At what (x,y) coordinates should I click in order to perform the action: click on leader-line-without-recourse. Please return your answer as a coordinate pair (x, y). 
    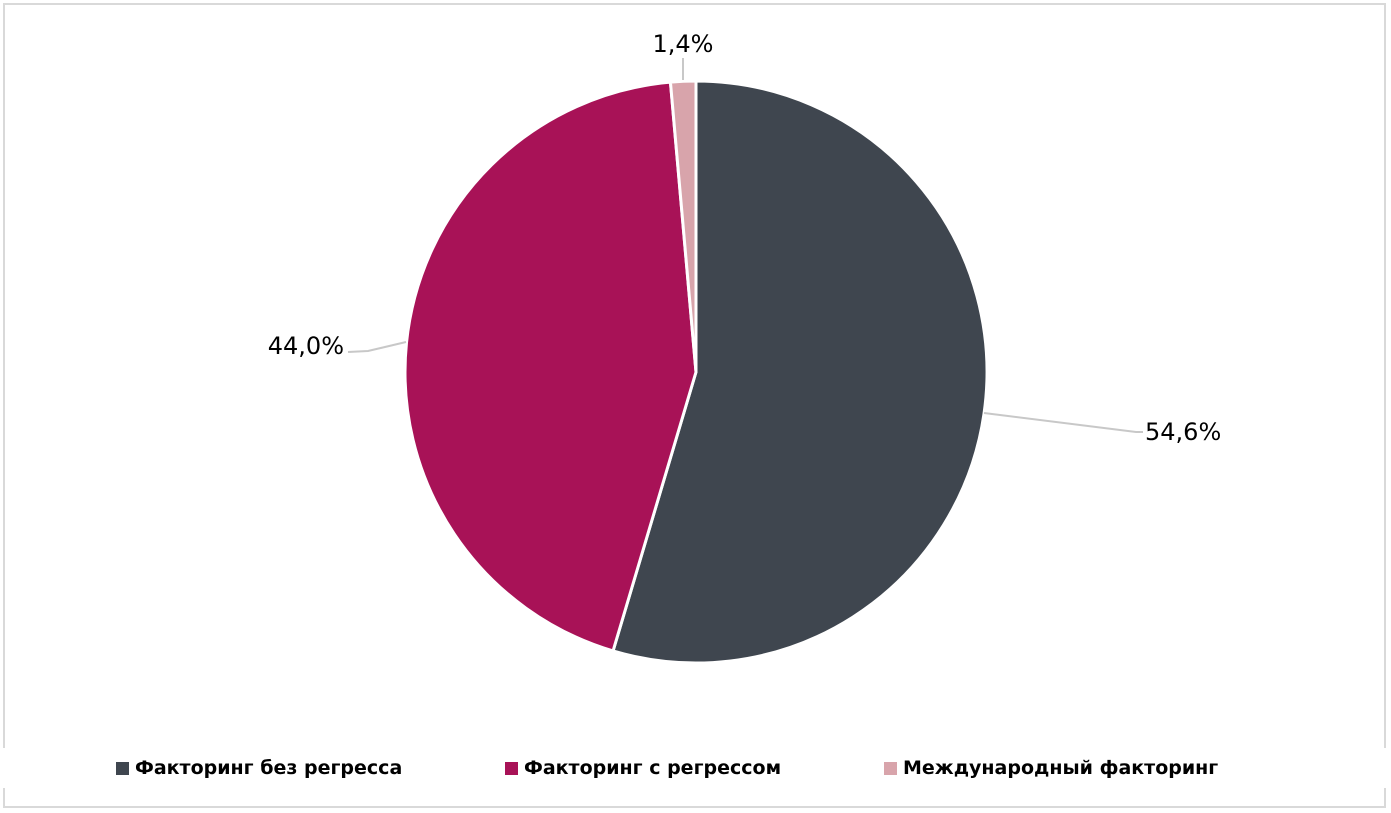
    Looking at the image, I should click on (1063, 422).